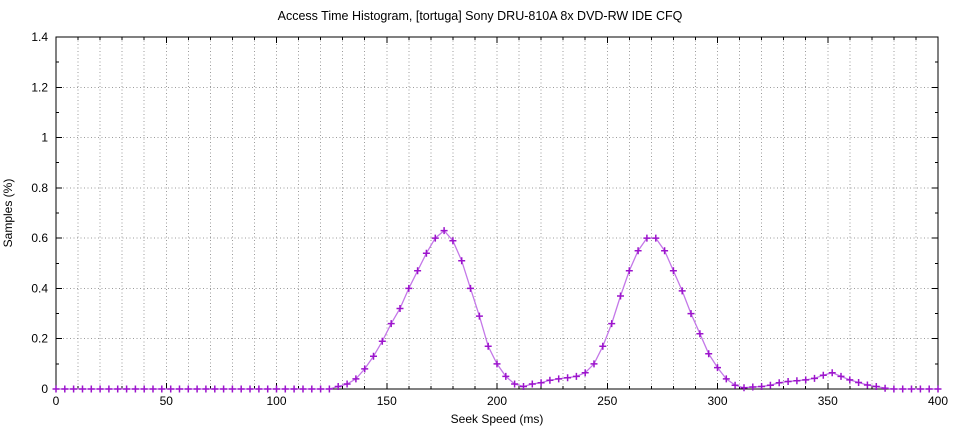  What do you see at coordinates (44, 138) in the screenshot?
I see `y-tick-label: 1` at bounding box center [44, 138].